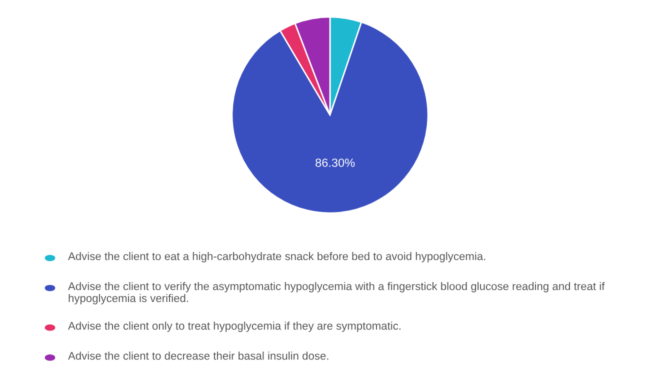 The height and width of the screenshot is (372, 672). Describe the element at coordinates (234, 327) in the screenshot. I see `legend-label: Advise the client only to treat hypoglycemia if they are symptomatic.` at that location.